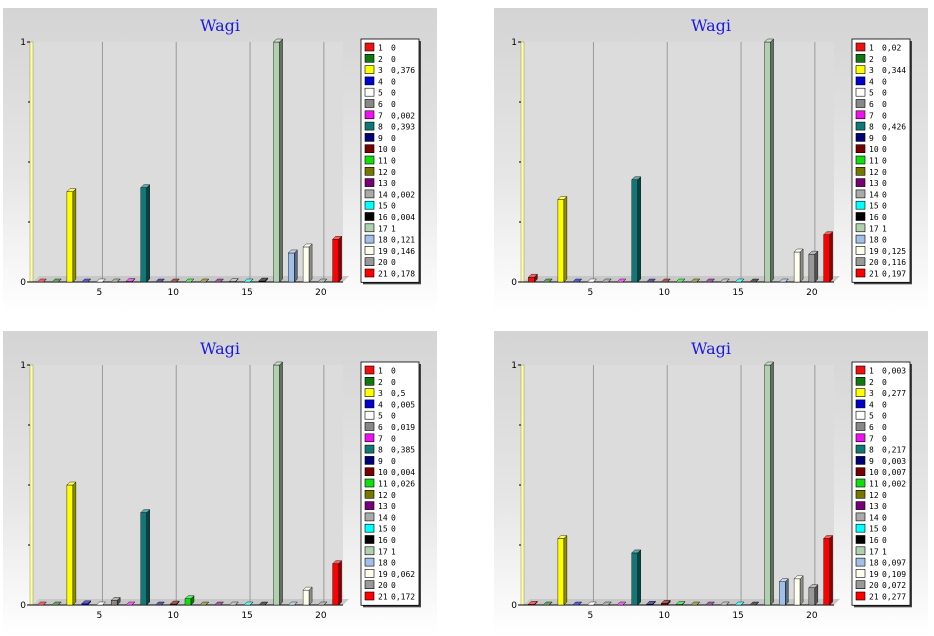 The image size is (934, 636). I want to click on legend-item-value: 0,019, so click(403, 427).